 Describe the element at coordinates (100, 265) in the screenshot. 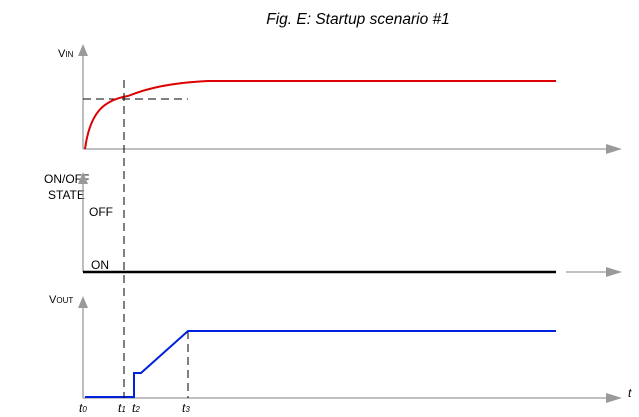

I see `on-state-label: ON` at that location.